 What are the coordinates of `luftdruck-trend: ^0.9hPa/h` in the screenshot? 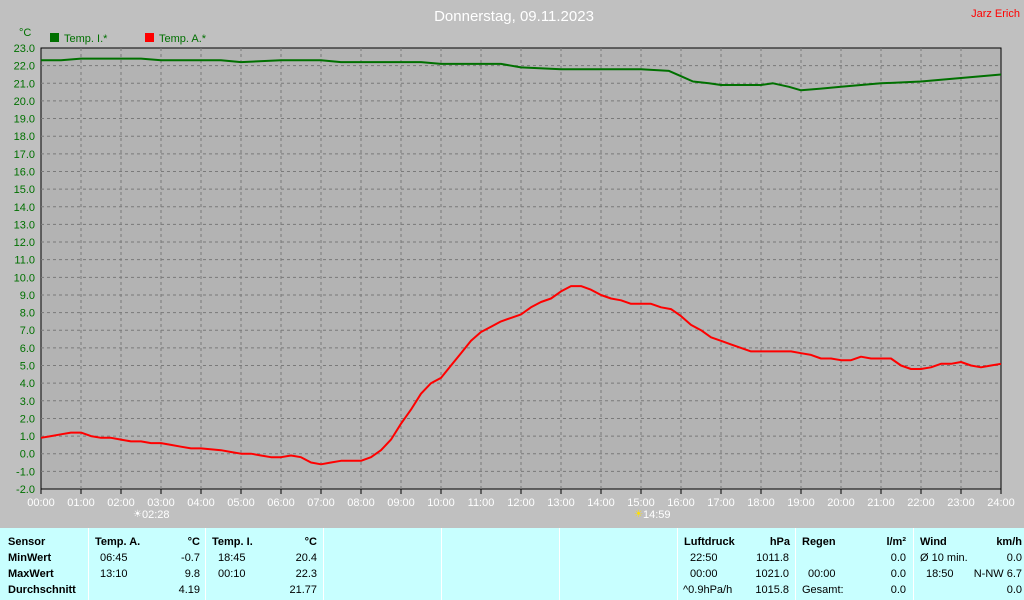 It's located at (708, 590).